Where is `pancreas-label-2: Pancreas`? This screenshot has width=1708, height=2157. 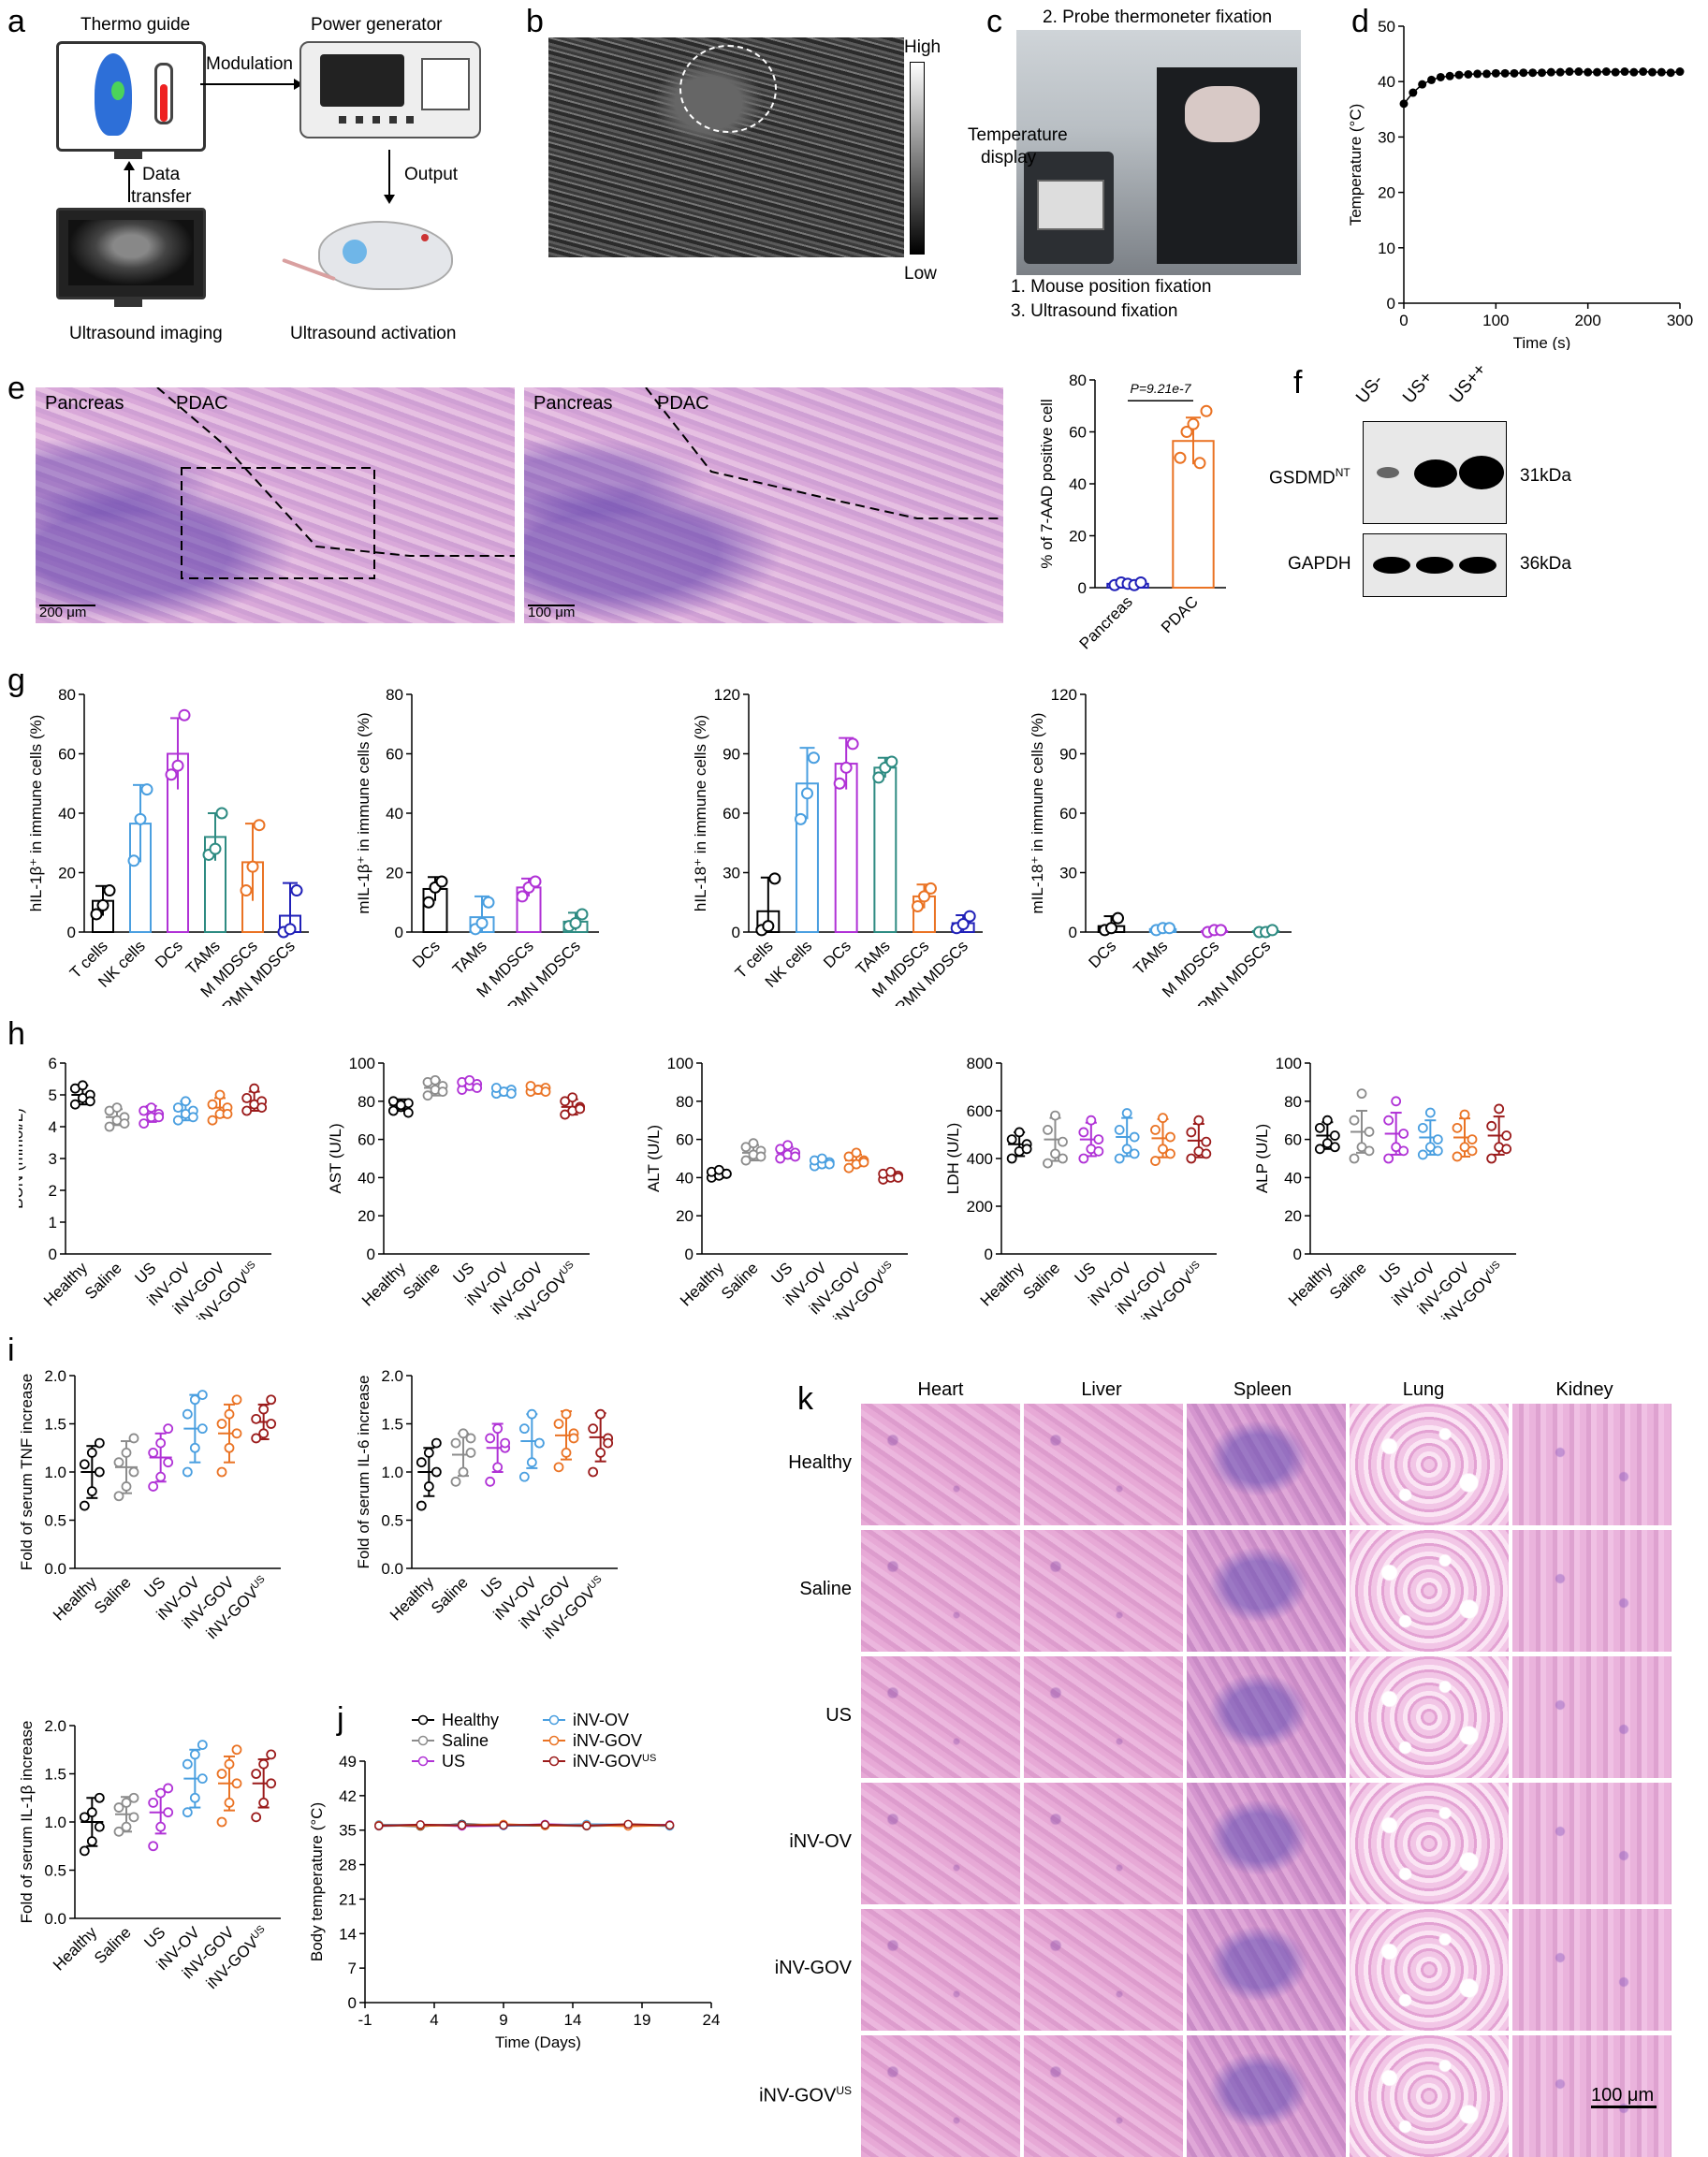 pancreas-label-2: Pancreas is located at coordinates (573, 403).